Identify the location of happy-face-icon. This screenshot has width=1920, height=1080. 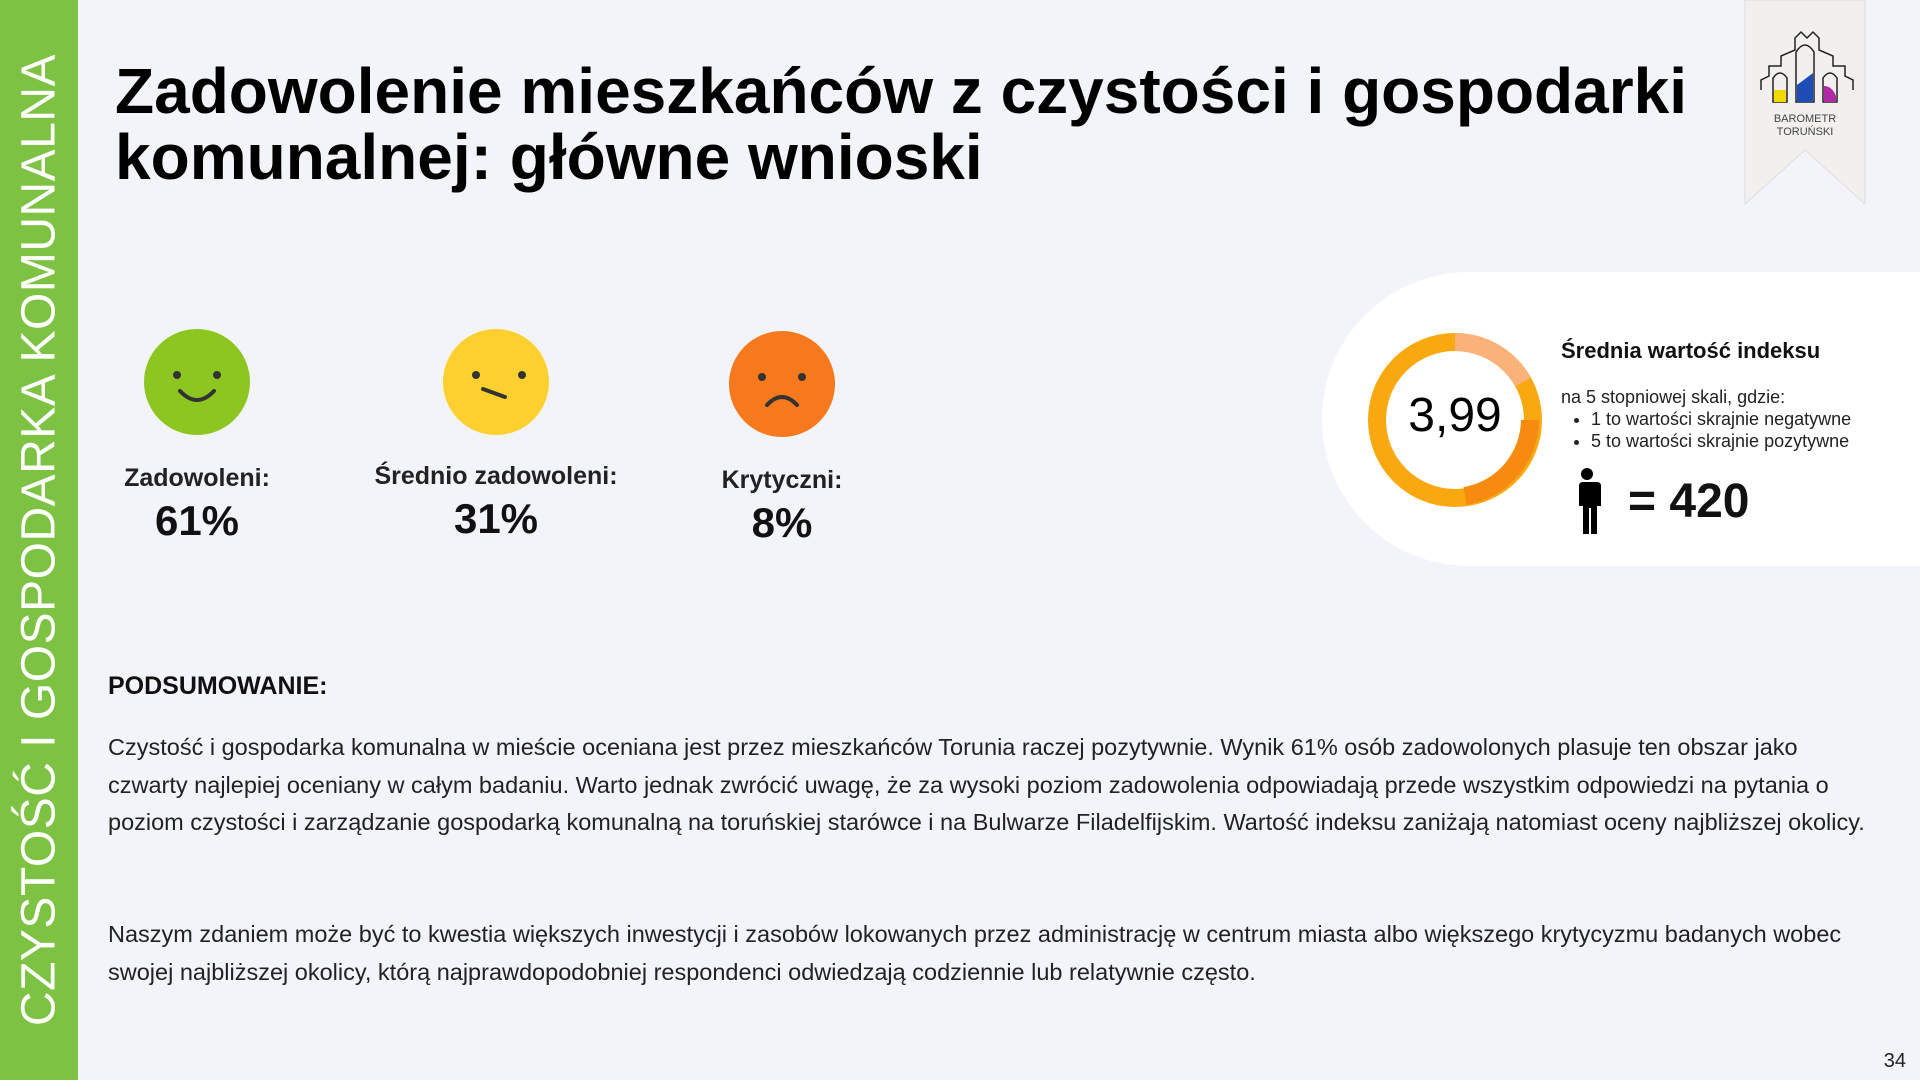
(197, 382).